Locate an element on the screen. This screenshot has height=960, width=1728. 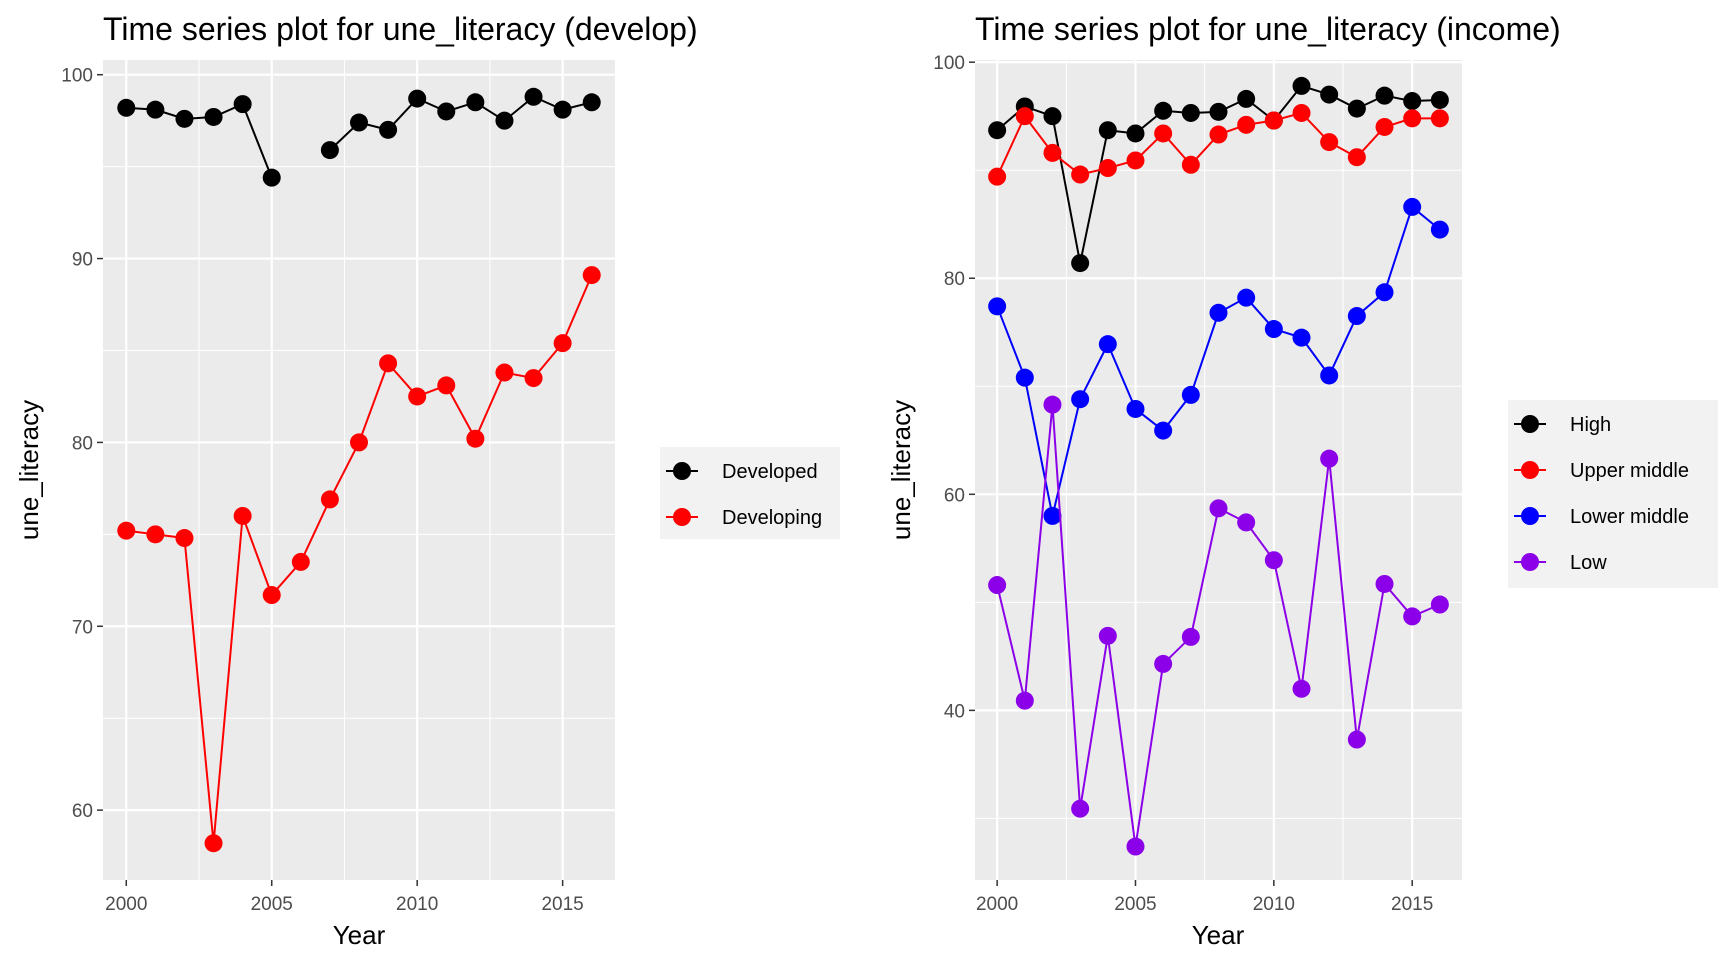
y-tick-label: 40 is located at coordinates (954, 711).